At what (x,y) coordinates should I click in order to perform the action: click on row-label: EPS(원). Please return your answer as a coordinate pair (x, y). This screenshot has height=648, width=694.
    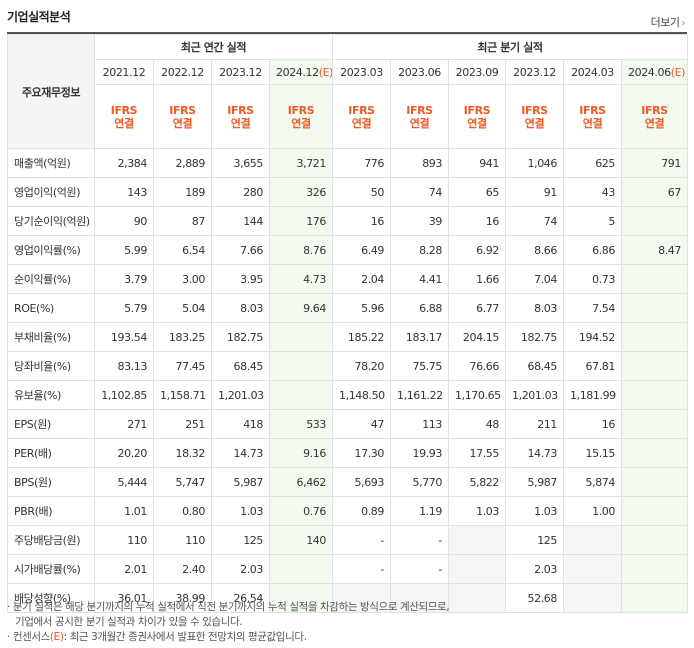
    Looking at the image, I should click on (51, 424).